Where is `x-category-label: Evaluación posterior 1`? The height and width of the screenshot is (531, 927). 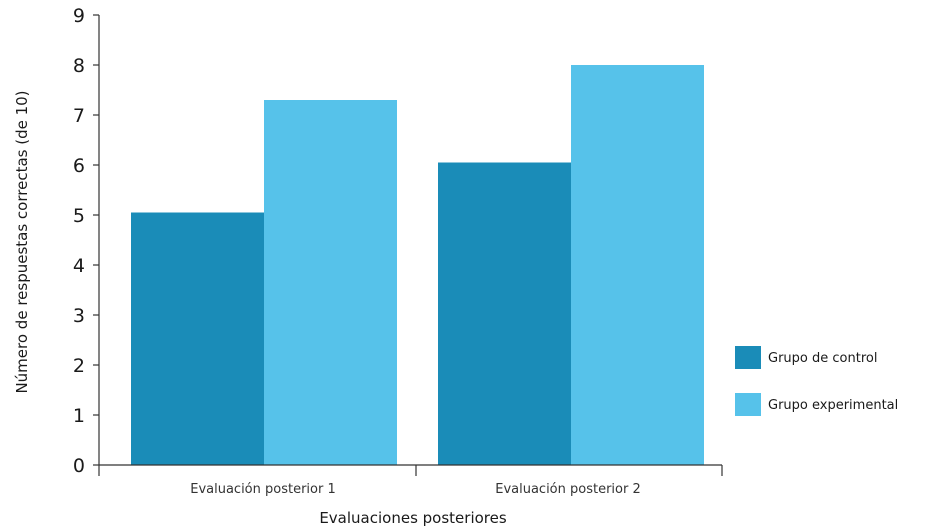
x-category-label: Evaluación posterior 1 is located at coordinates (263, 489).